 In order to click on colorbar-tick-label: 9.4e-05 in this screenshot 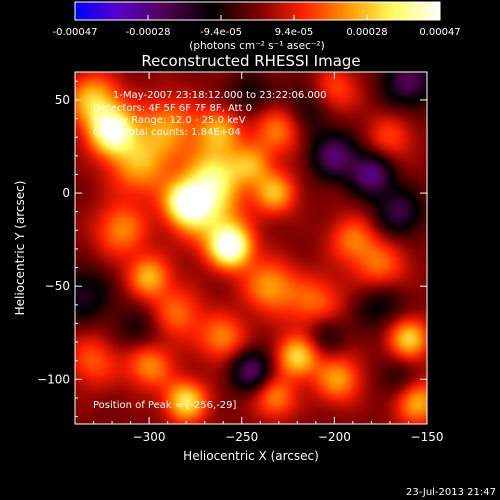, I will do `click(294, 32)`.